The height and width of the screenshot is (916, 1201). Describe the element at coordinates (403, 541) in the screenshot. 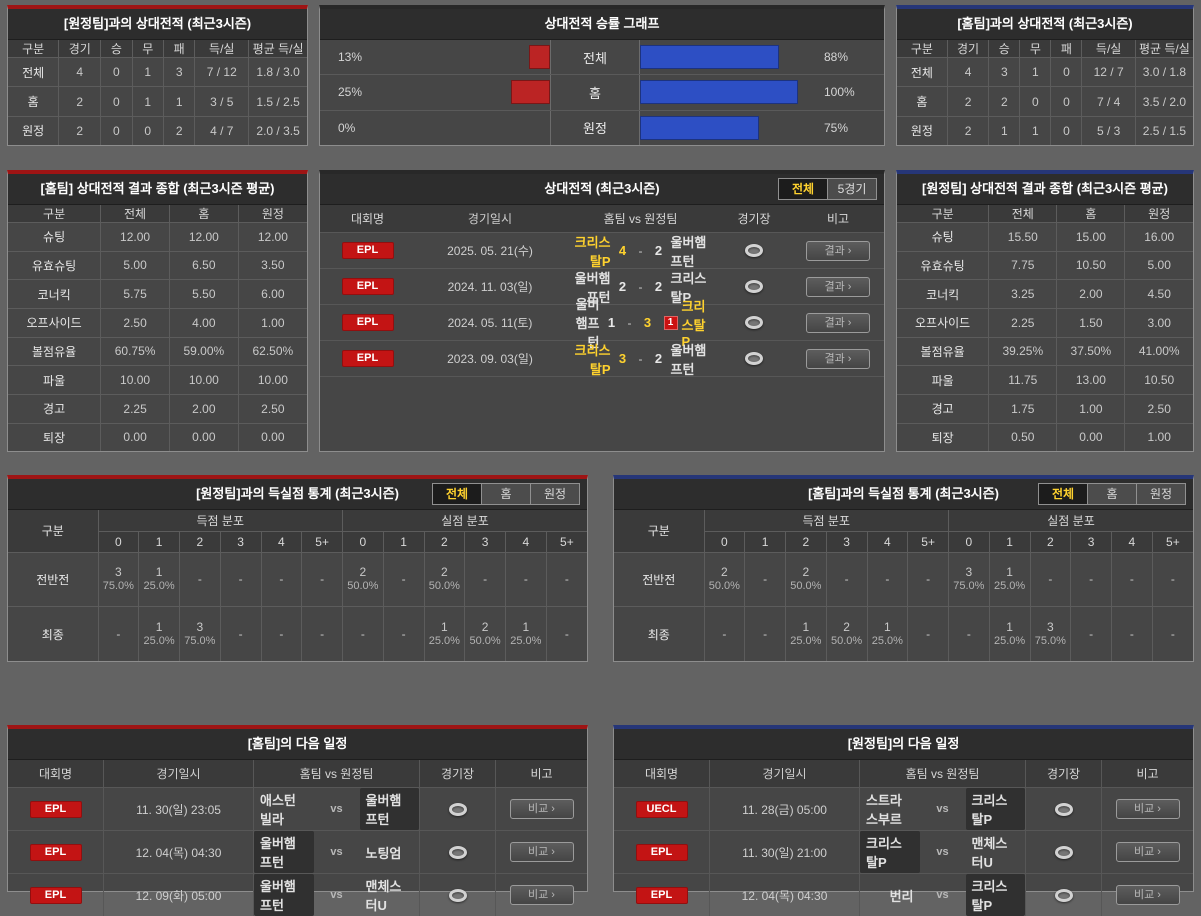

I see `goal-count-header: 1` at that location.